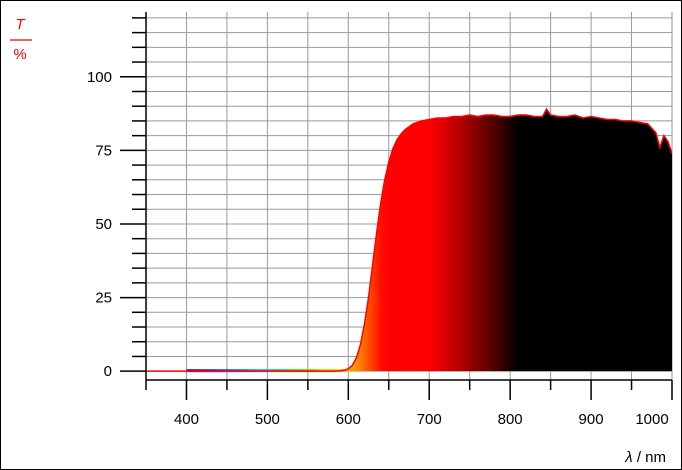 The image size is (682, 470). What do you see at coordinates (103, 224) in the screenshot?
I see `y-tick-label: 50` at bounding box center [103, 224].